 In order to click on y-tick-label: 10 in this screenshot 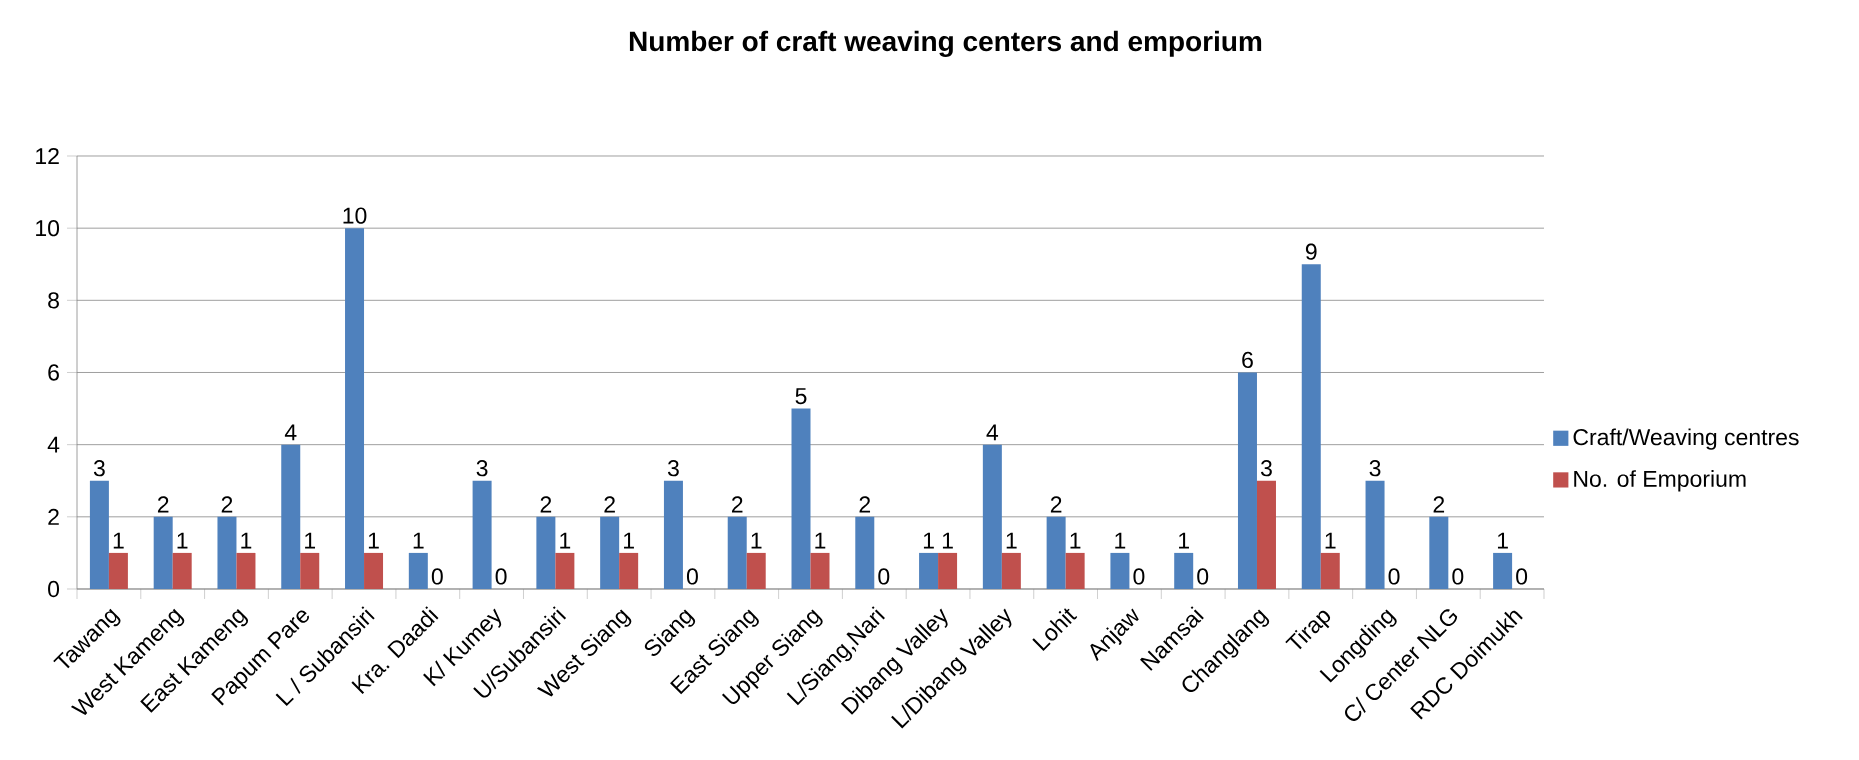, I will do `click(48, 228)`.